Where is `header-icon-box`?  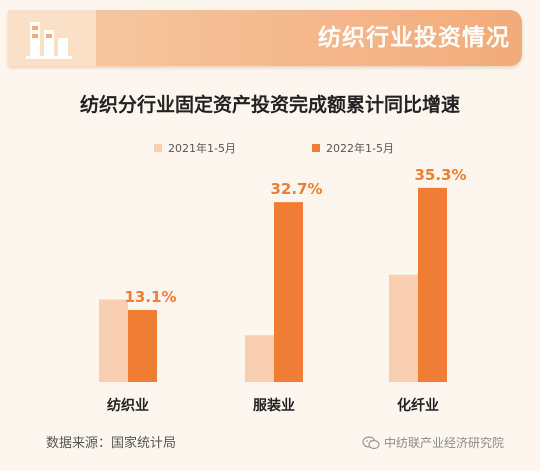
header-icon-box is located at coordinates (52, 38).